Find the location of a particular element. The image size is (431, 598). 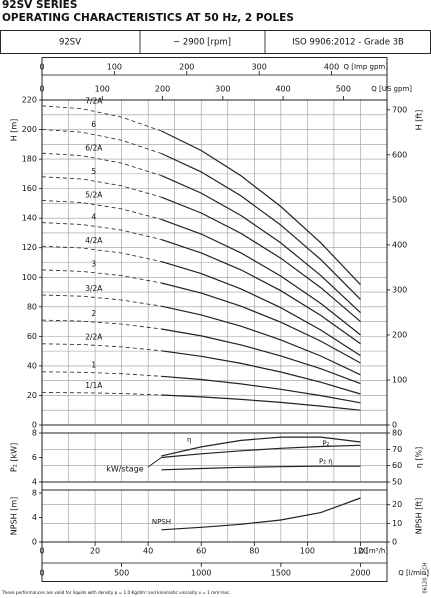

series-label: 3/2A is located at coordinates (94, 288).